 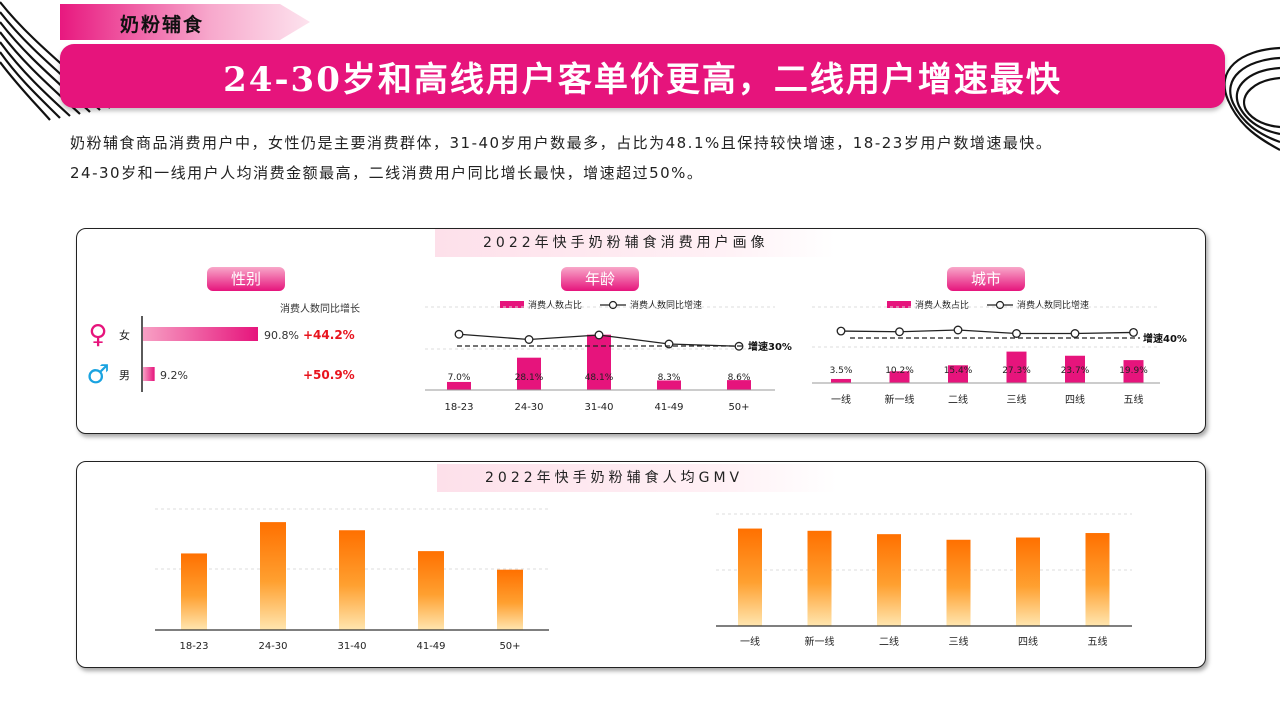 I want to click on gmv-age-category-label: 41-49, so click(x=430, y=646).